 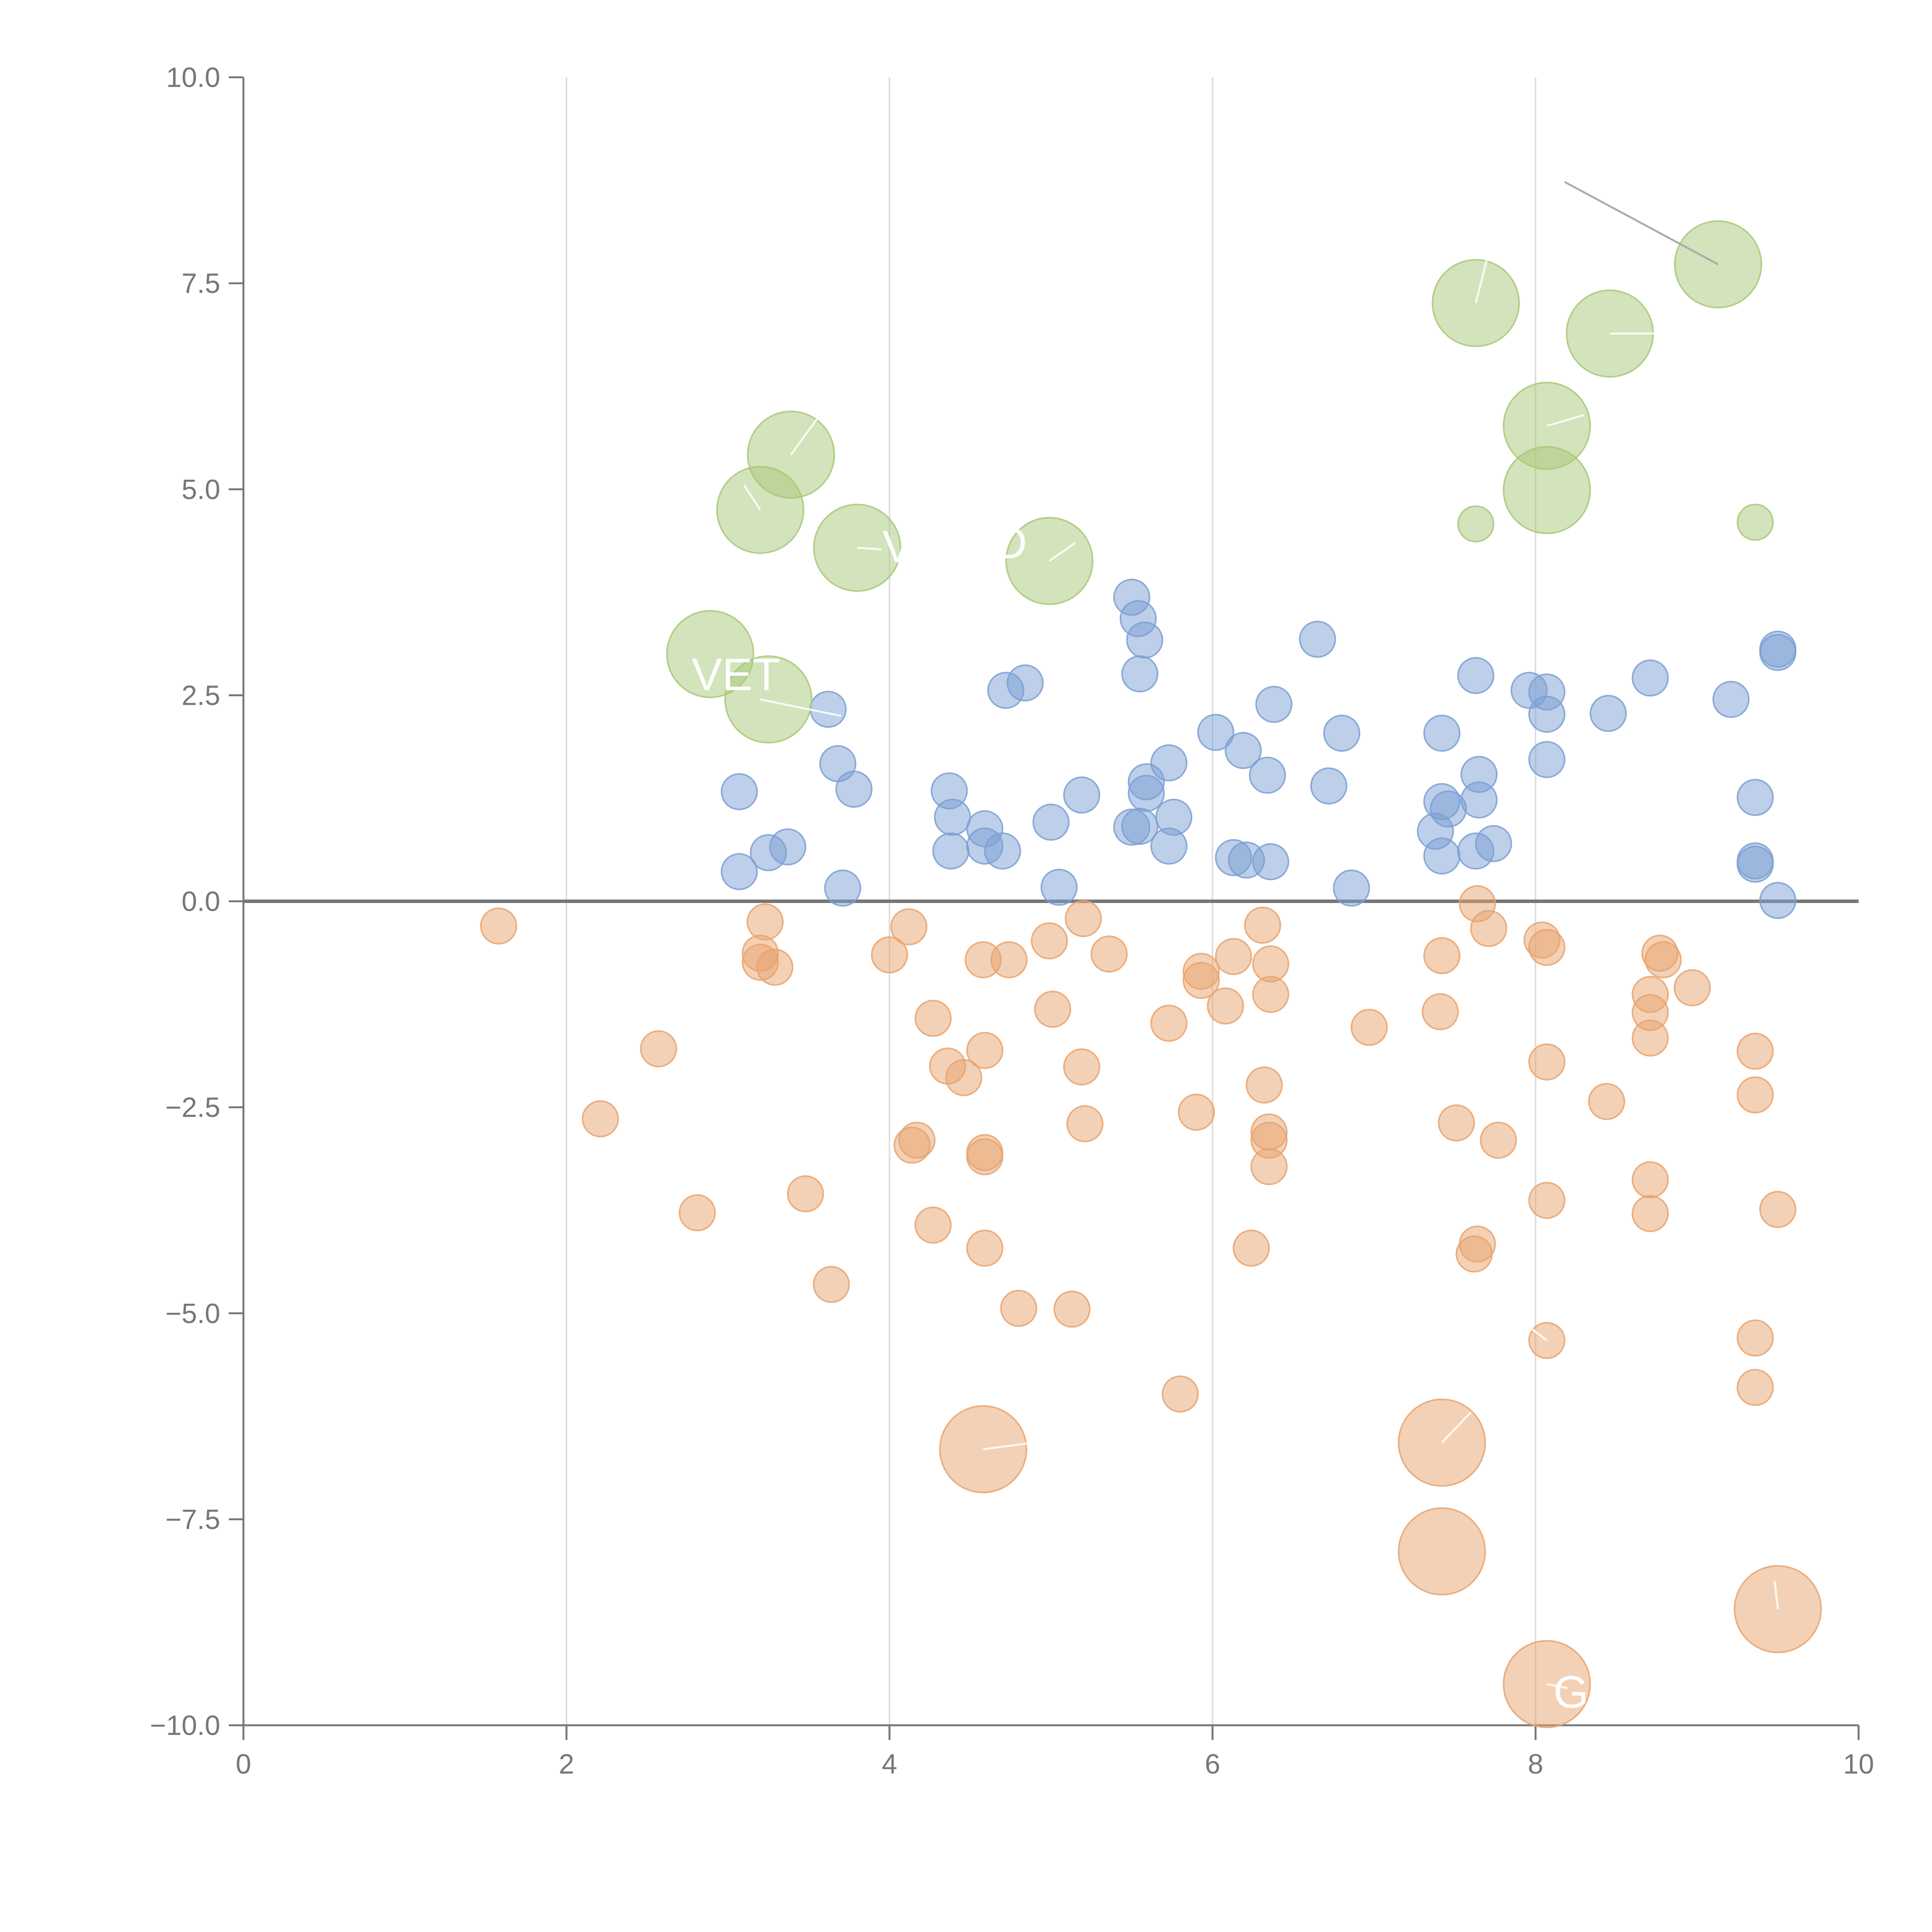 I want to click on annotation-label: G, so click(x=1571, y=1693).